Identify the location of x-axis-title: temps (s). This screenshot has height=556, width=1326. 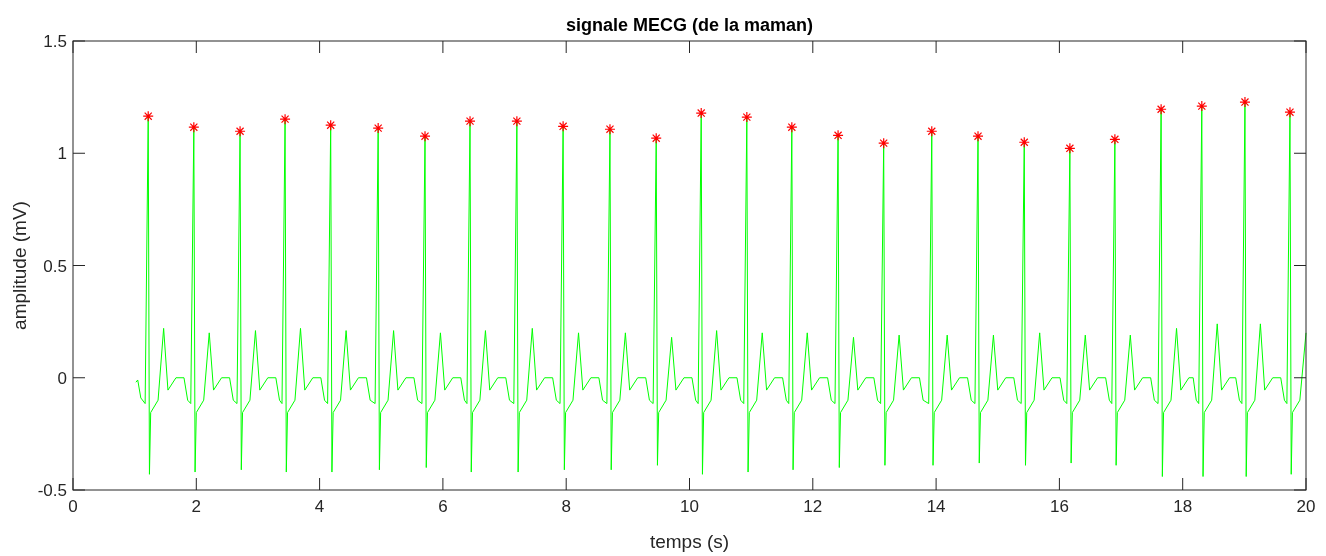
(689, 541).